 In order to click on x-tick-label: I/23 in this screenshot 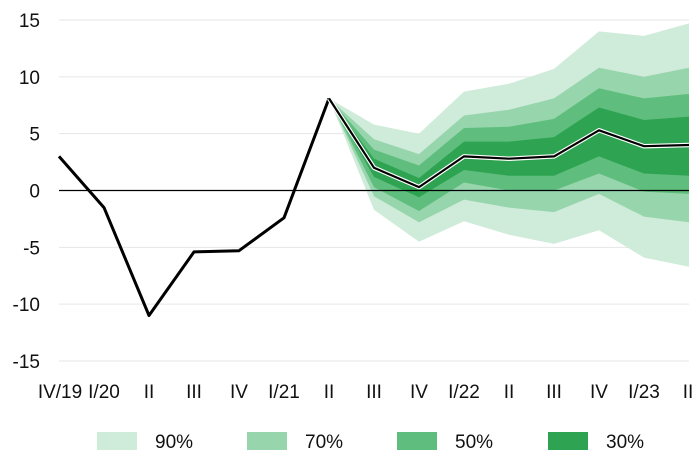, I will do `click(644, 392)`.